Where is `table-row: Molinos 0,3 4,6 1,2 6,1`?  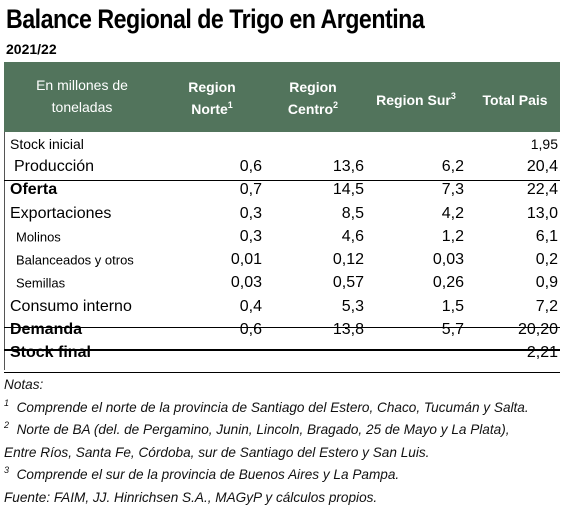 table-row: Molinos 0,3 4,6 1,2 6,1 is located at coordinates (287, 236).